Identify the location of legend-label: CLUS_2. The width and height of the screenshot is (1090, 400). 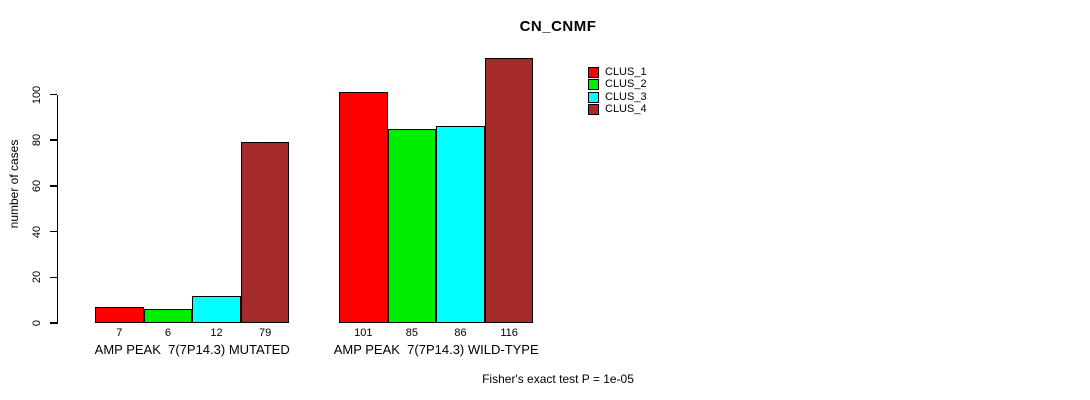
(626, 84).